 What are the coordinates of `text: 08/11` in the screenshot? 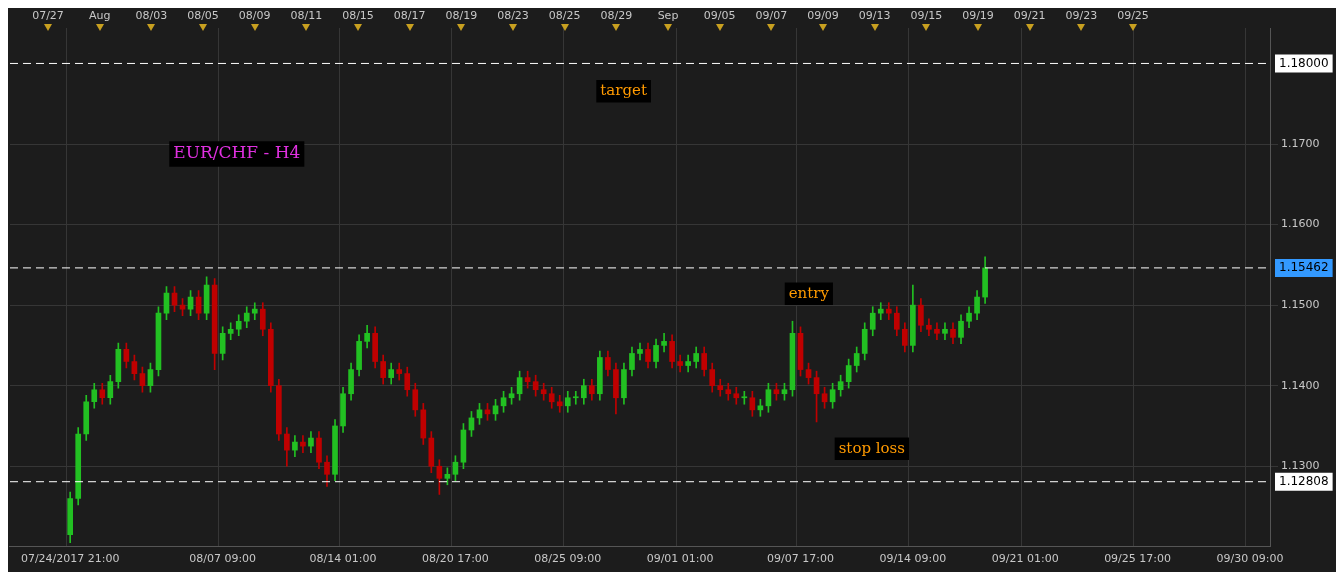 It's located at (306, 15).